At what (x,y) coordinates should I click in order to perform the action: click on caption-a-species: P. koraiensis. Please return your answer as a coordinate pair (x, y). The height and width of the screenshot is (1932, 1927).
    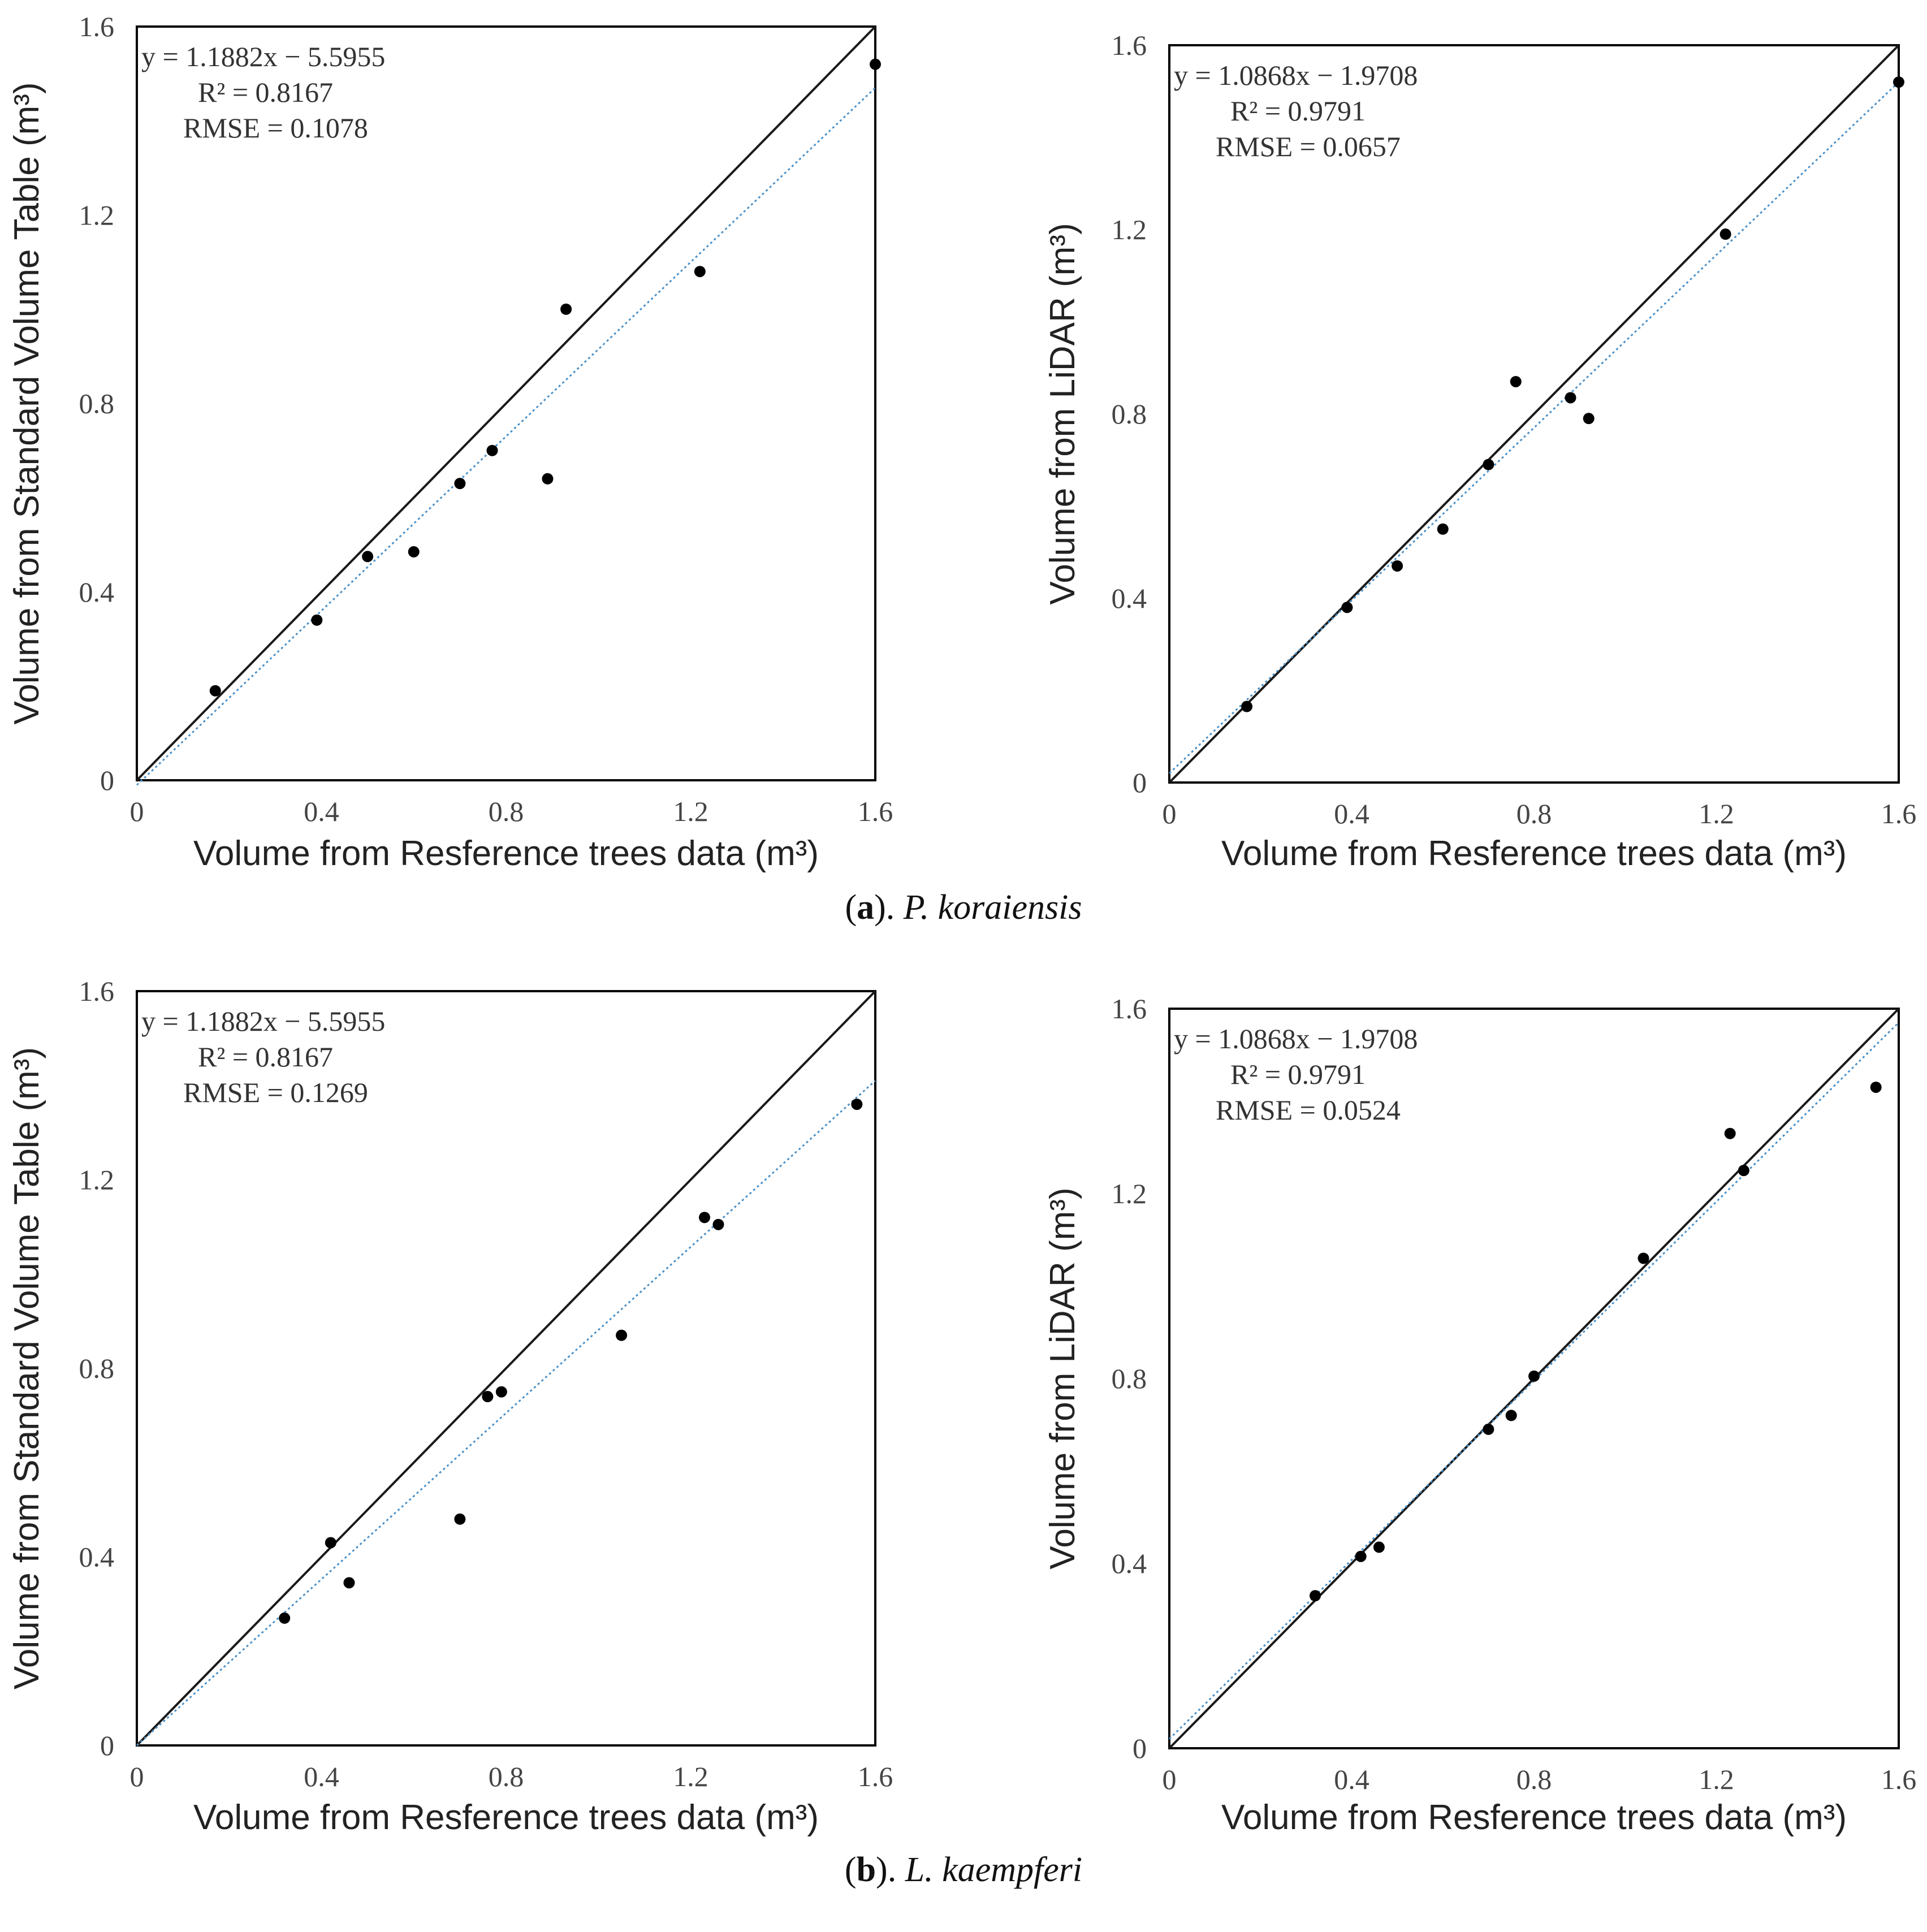
    Looking at the image, I should click on (992, 907).